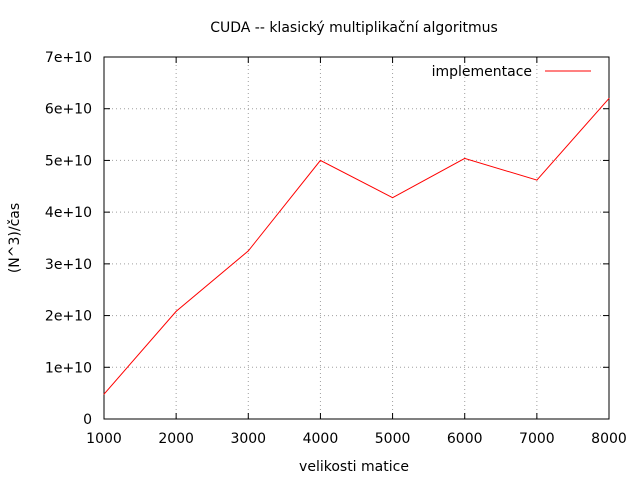 This screenshot has width=640, height=480. I want to click on x-tick-label: 2000, so click(176, 439).